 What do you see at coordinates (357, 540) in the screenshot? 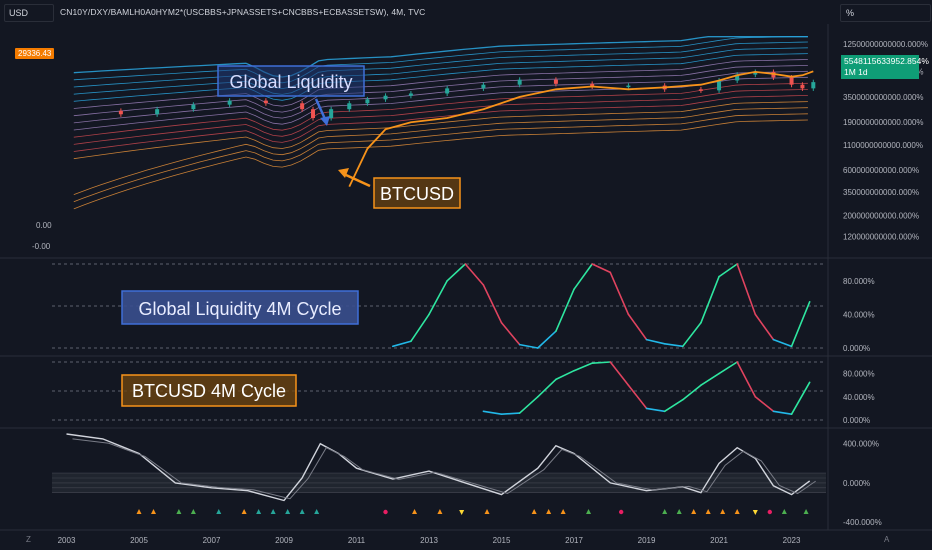
I see `x-tick-label: 2011` at bounding box center [357, 540].